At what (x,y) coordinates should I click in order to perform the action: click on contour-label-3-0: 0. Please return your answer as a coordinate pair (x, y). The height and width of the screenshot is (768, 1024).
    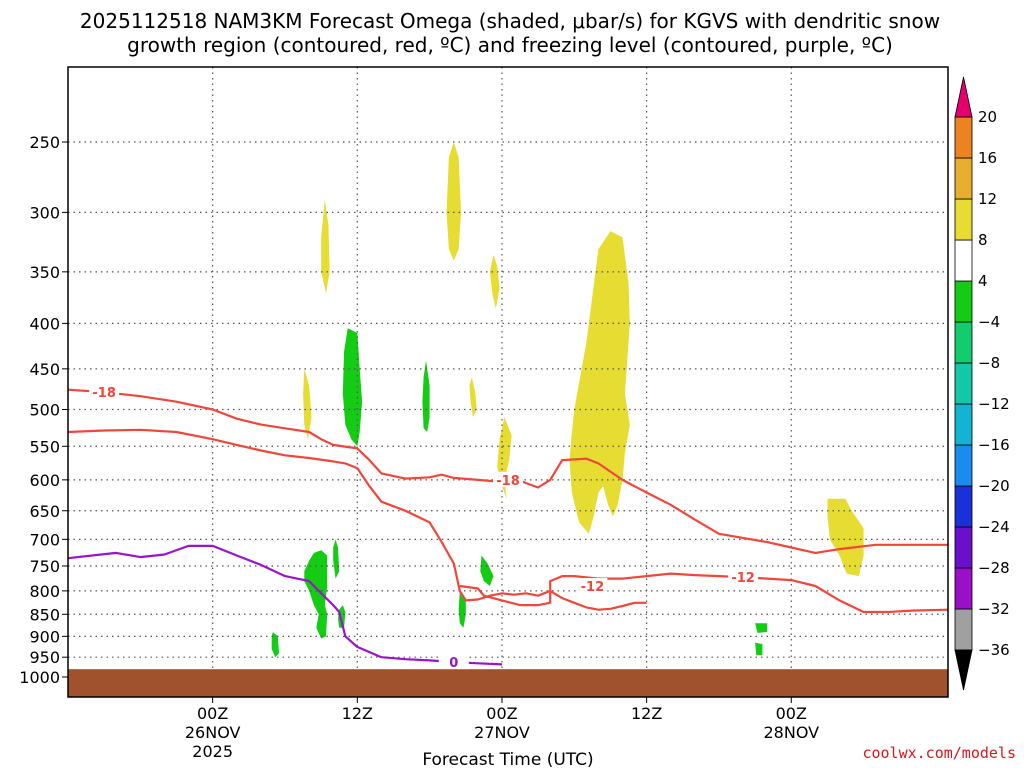
    Looking at the image, I should click on (453, 663).